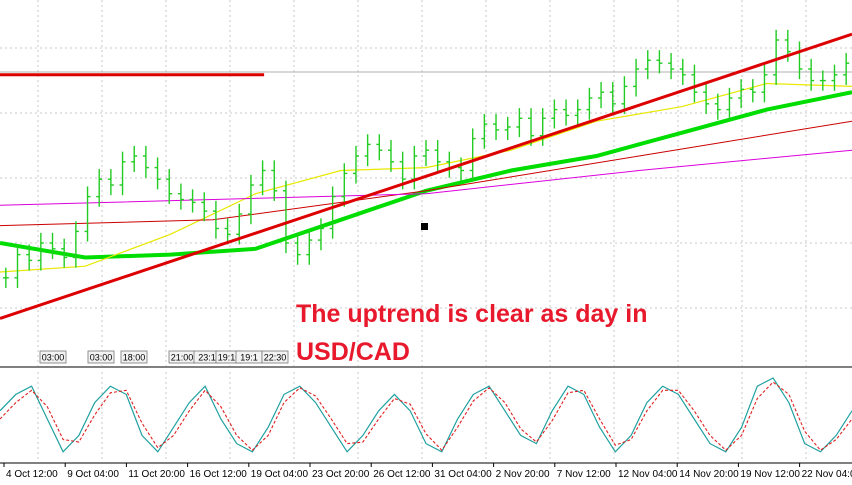  Describe the element at coordinates (472, 314) in the screenshot. I see `annotation-line-1: The uptrend is clear as day in` at that location.